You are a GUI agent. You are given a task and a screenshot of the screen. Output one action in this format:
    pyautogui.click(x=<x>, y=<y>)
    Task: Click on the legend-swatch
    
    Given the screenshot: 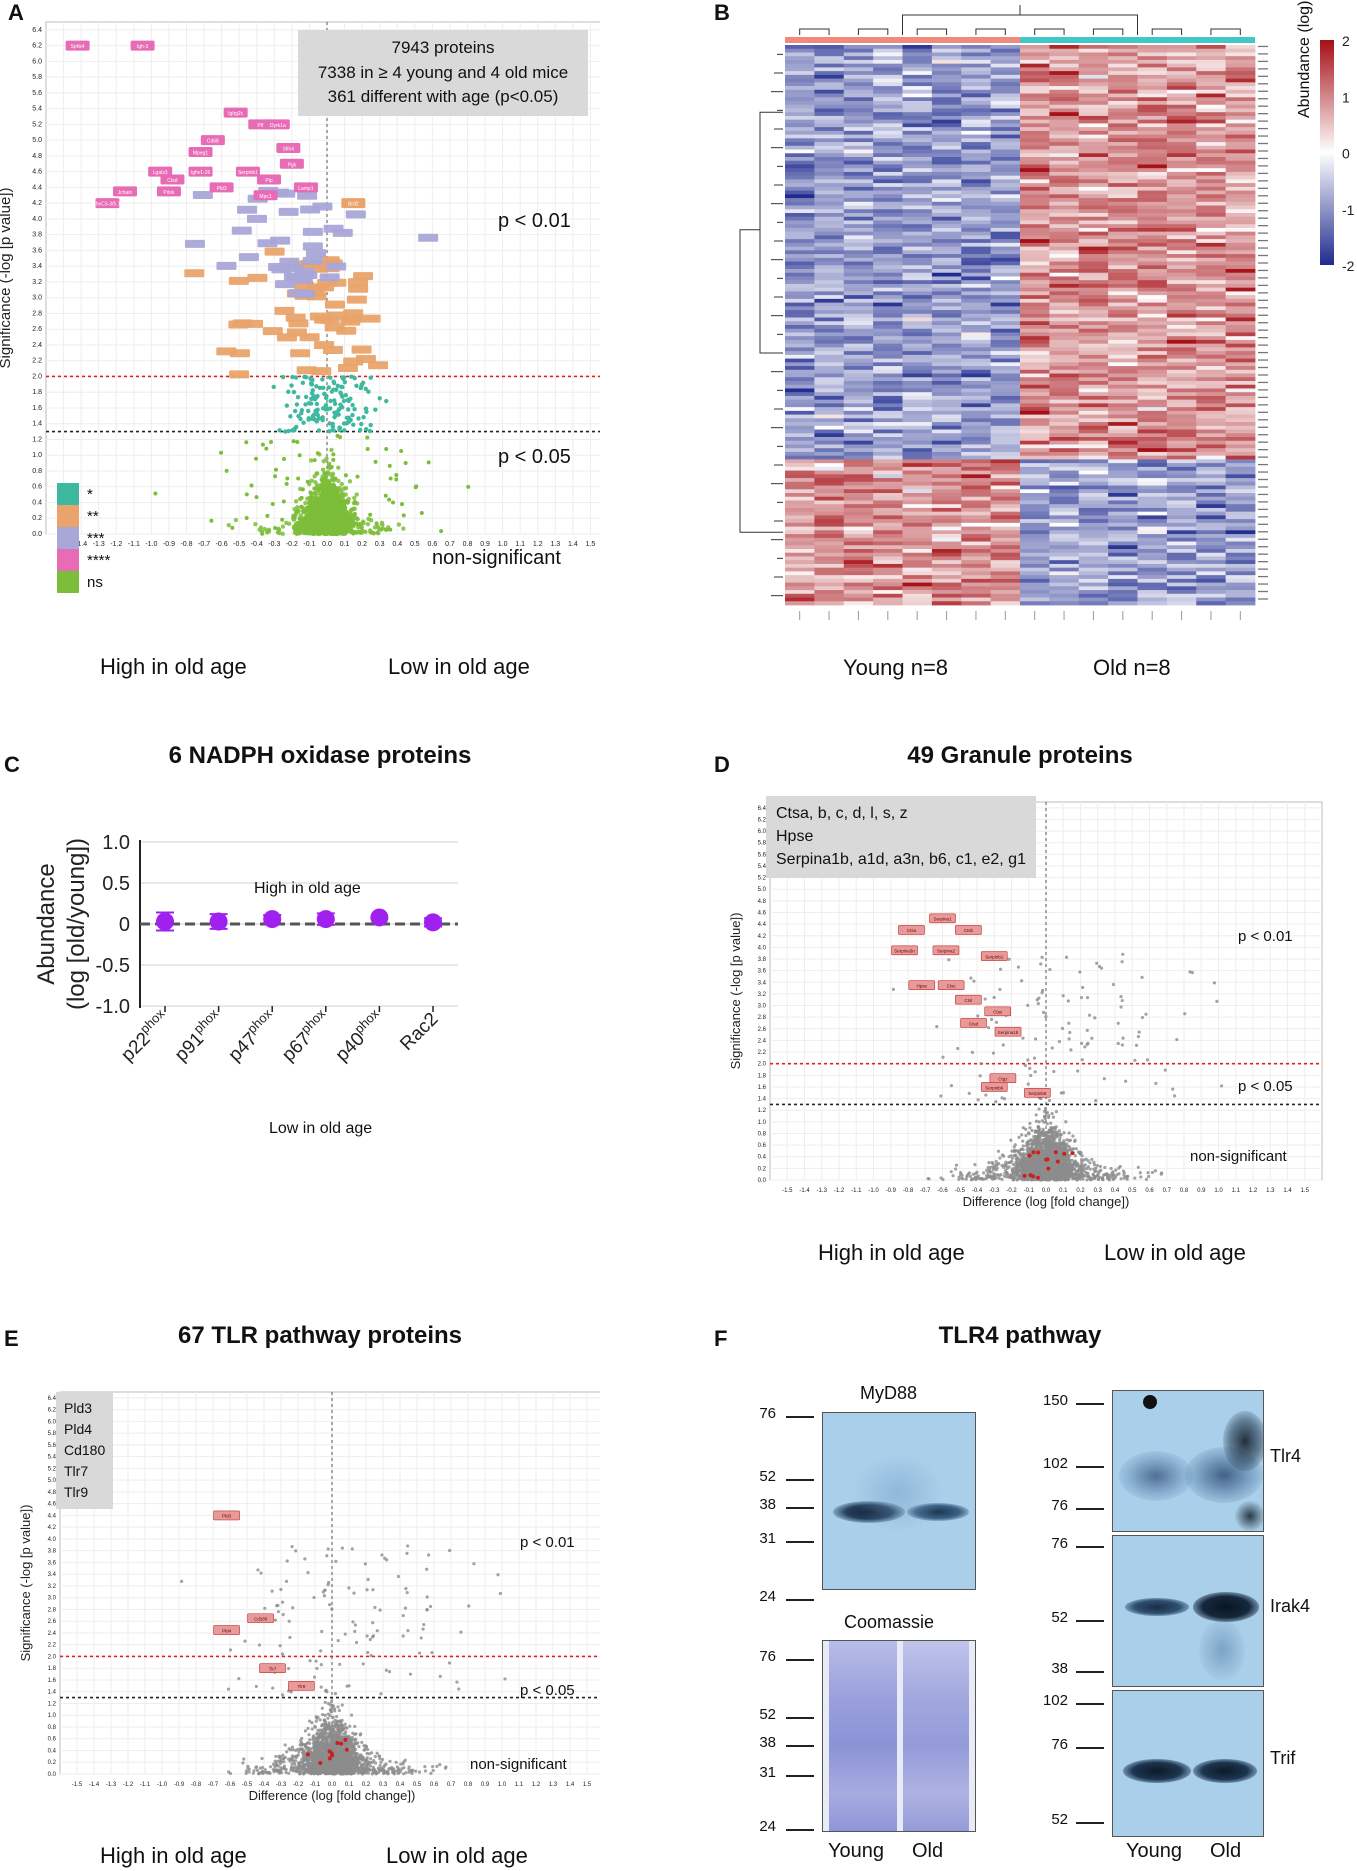 What is the action you would take?
    pyautogui.click(x=68, y=516)
    